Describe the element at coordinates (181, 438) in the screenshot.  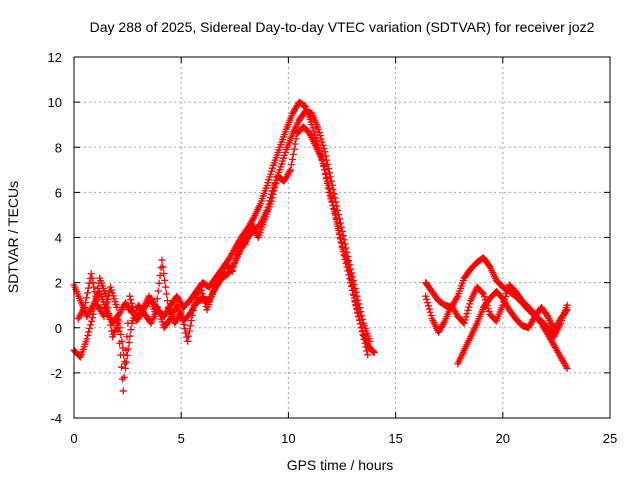
I see `x-tick-label: 5` at that location.